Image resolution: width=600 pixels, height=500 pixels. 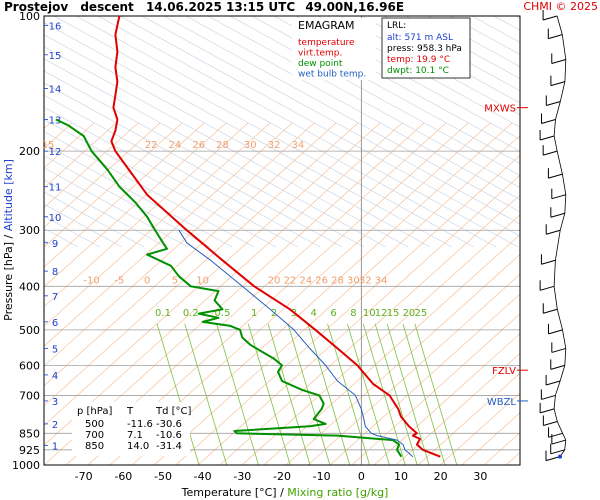 What do you see at coordinates (163, 476) in the screenshot?
I see `x-tick-label: -50` at bounding box center [163, 476].